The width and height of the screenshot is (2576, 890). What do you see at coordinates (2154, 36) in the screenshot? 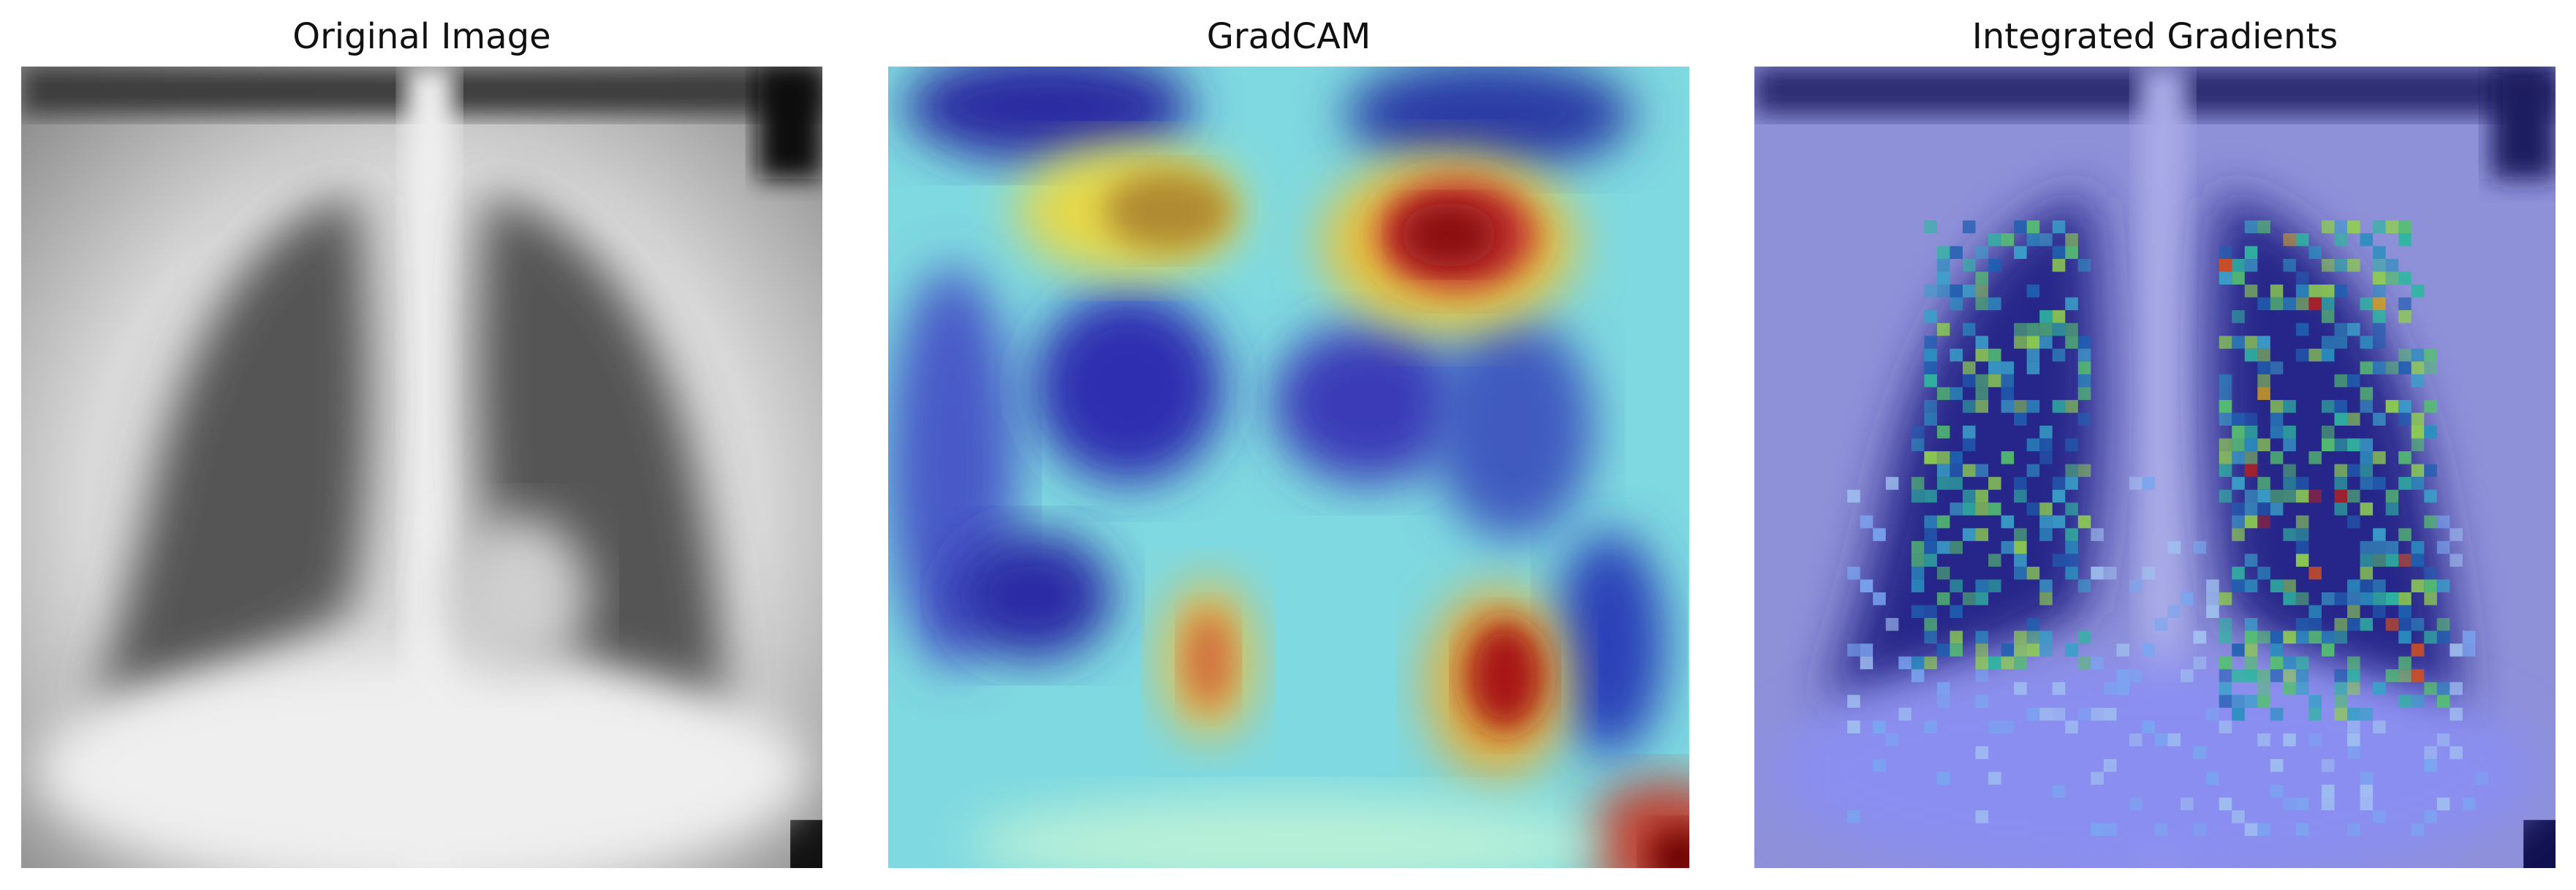
I see `panel-title-integrated-gradients: Integrated Gradients` at bounding box center [2154, 36].